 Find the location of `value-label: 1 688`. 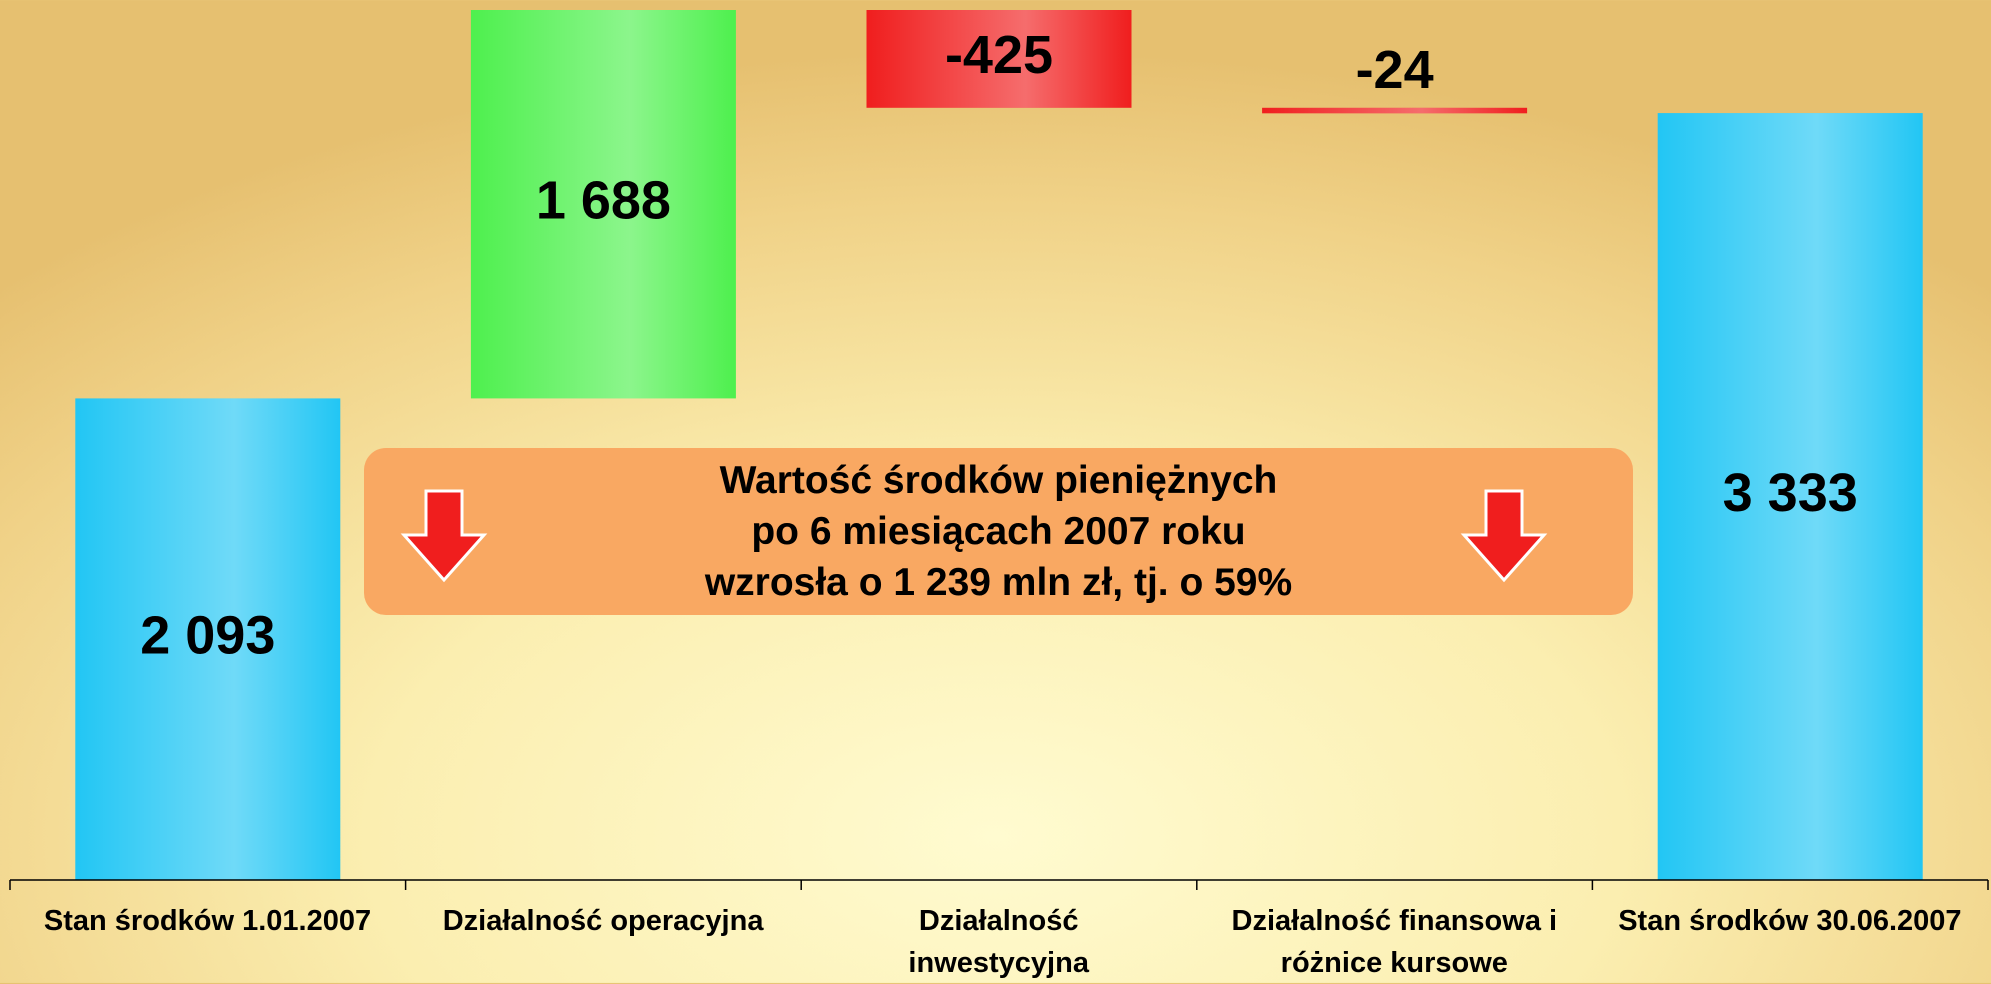

value-label: 1 688 is located at coordinates (603, 200).